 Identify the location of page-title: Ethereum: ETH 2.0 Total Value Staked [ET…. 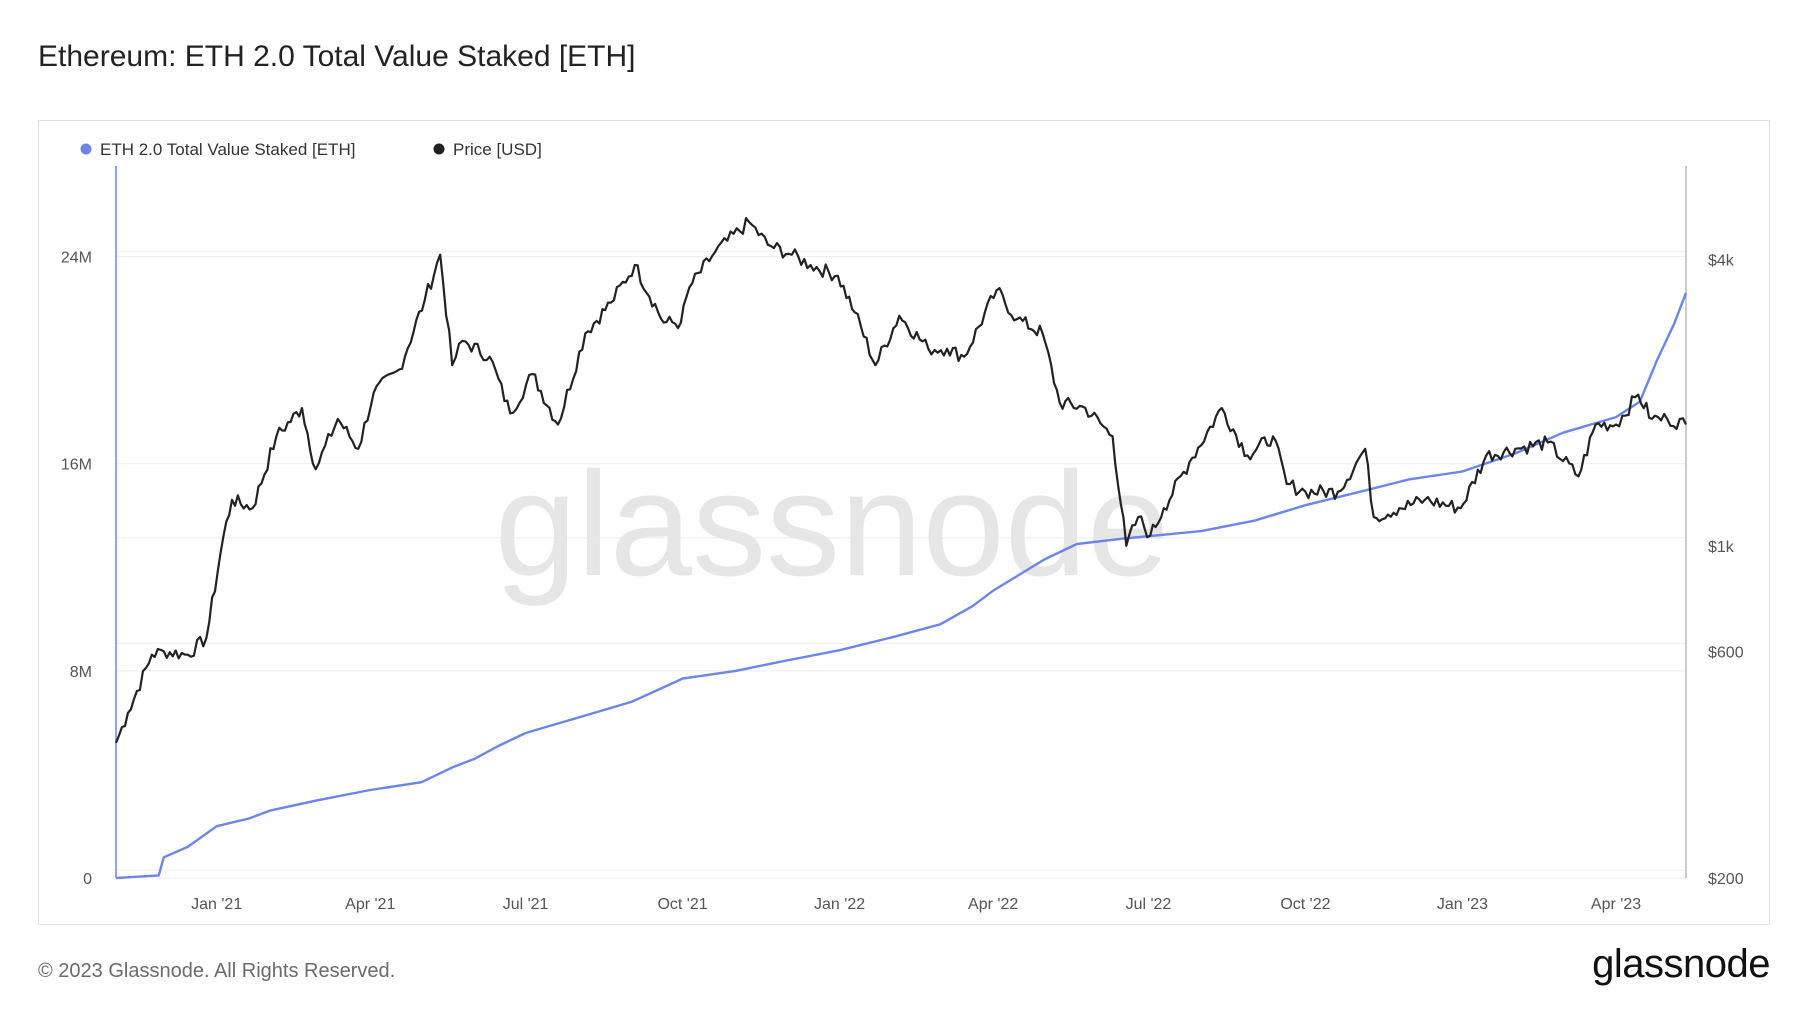
(337, 56).